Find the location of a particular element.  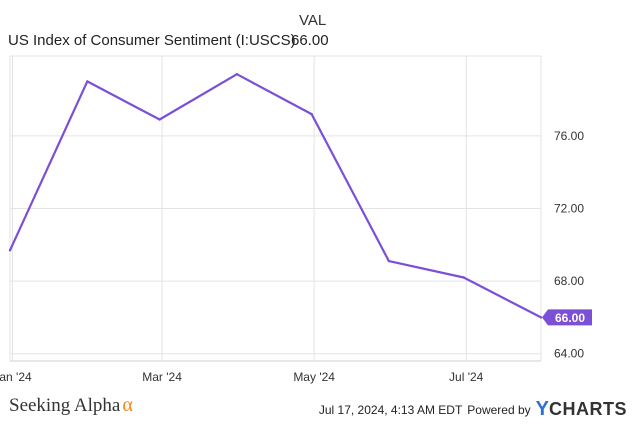

x-tick-label: May '24 is located at coordinates (314, 377).